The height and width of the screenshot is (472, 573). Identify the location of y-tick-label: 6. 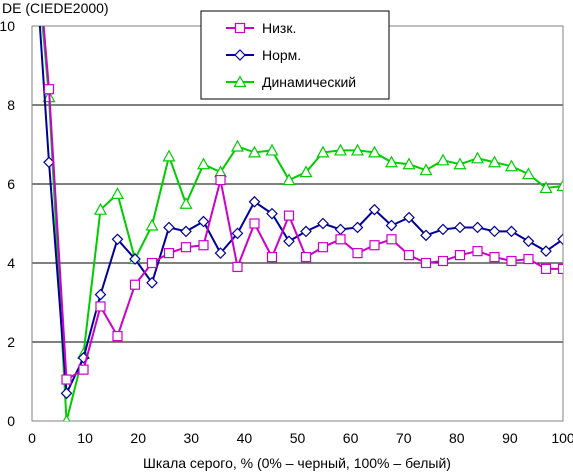
(11, 184).